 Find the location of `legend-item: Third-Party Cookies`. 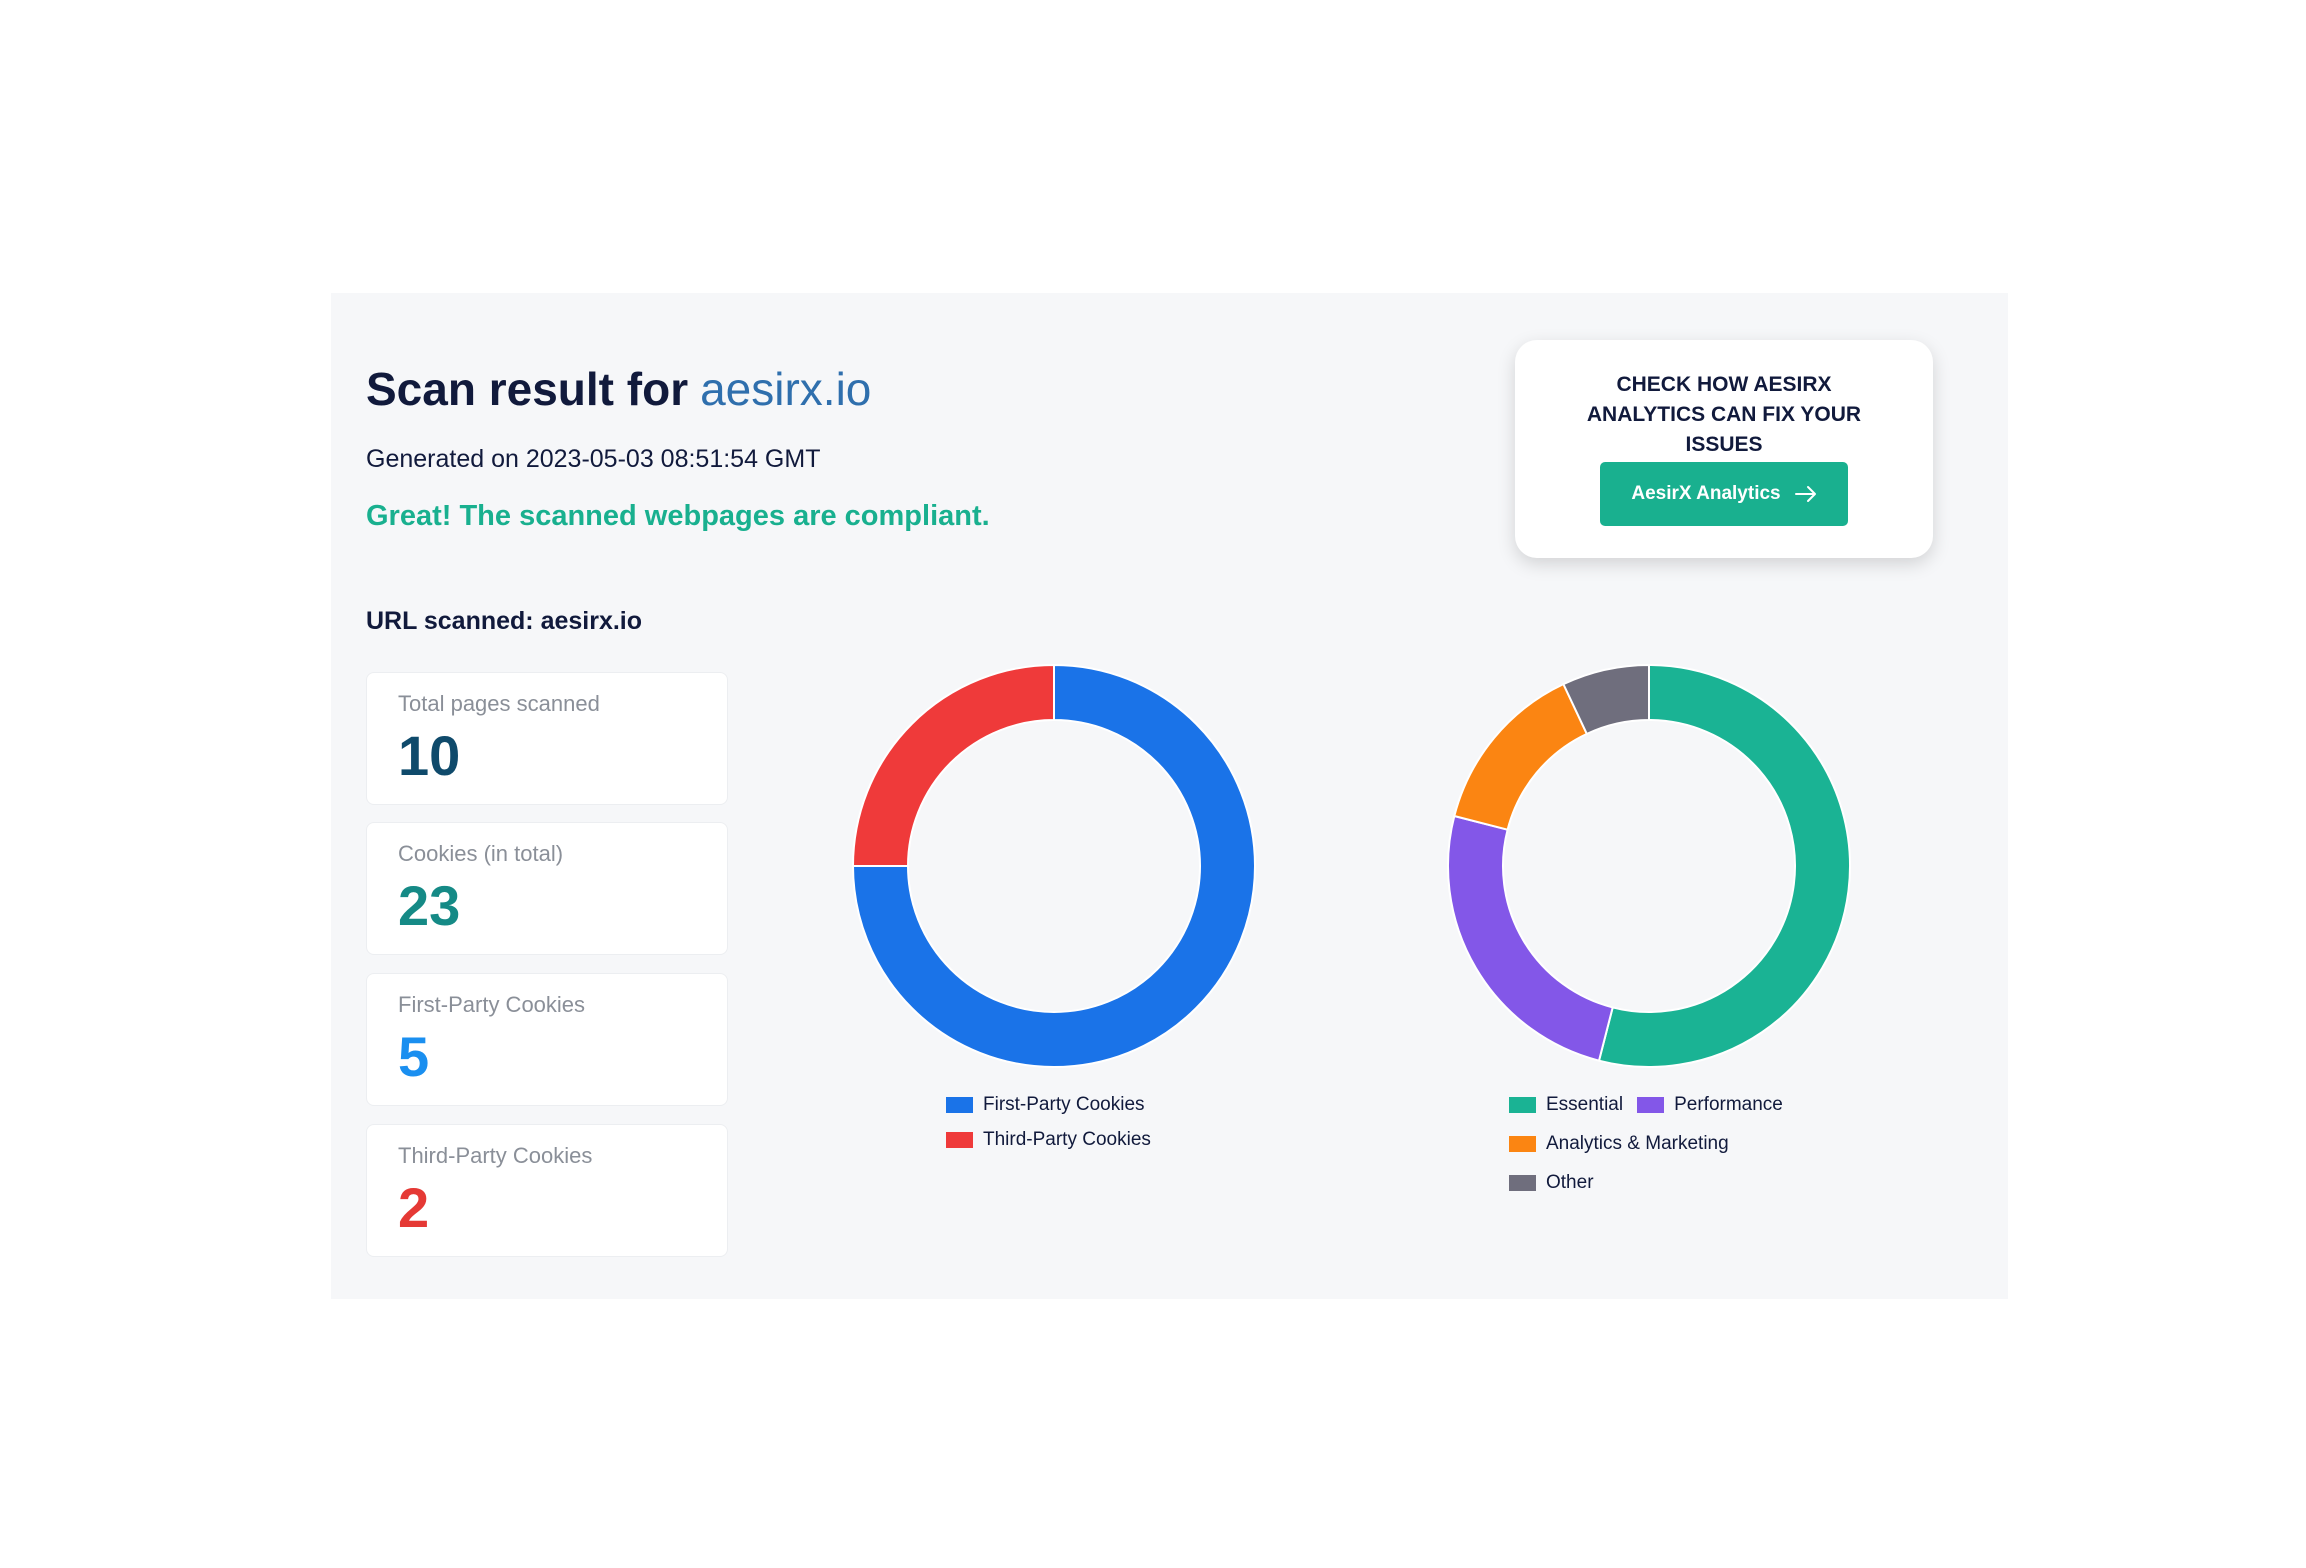

legend-item: Third-Party Cookies is located at coordinates (1059, 1139).